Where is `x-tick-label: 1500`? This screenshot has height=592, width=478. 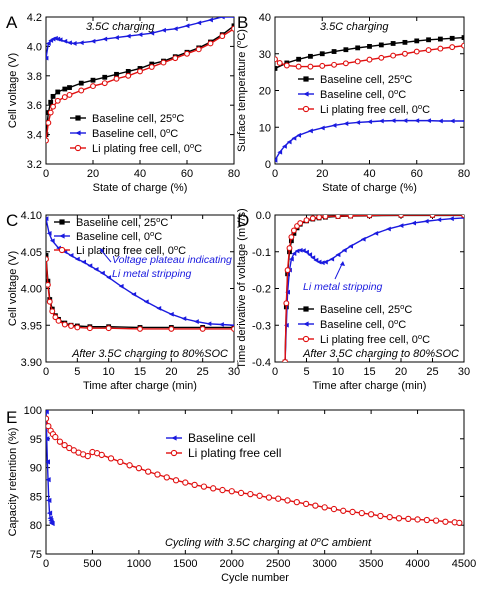
x-tick-label: 1500 is located at coordinates (185, 564).